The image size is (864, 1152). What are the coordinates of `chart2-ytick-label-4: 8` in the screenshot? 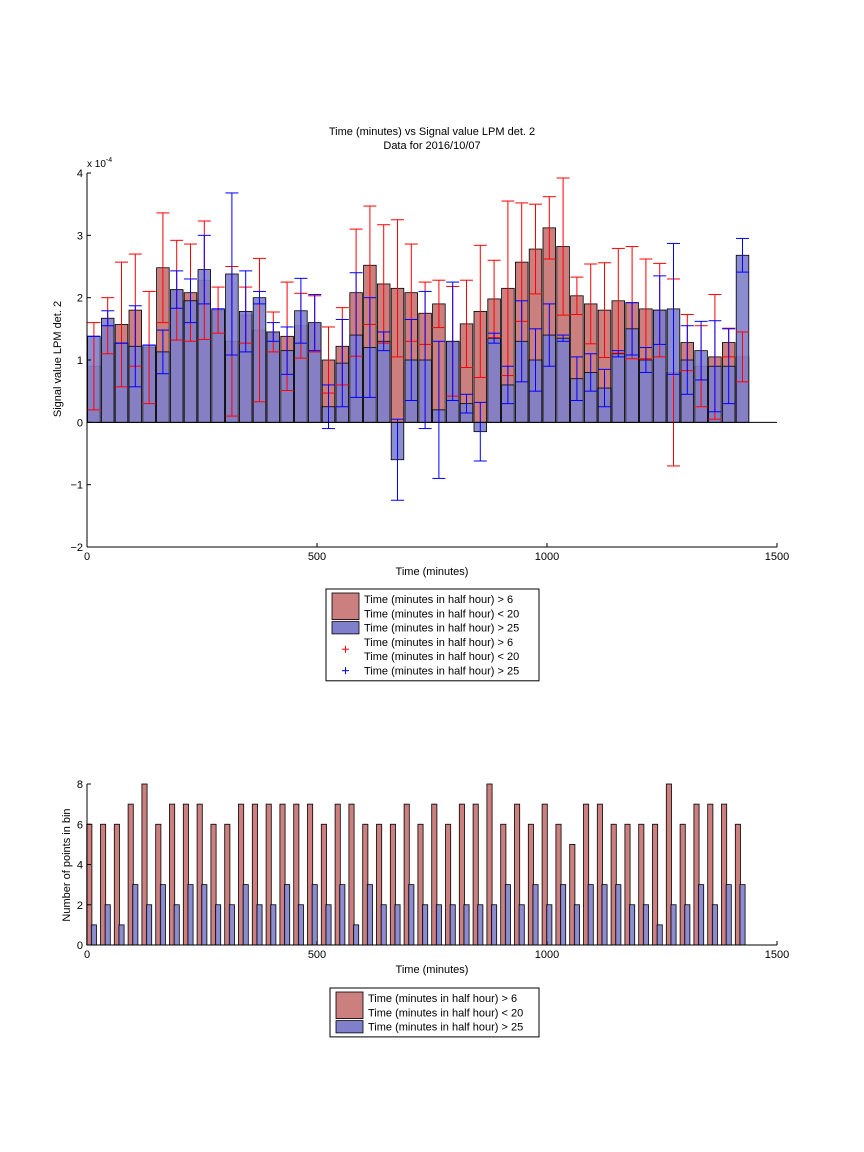 It's located at (80, 785).